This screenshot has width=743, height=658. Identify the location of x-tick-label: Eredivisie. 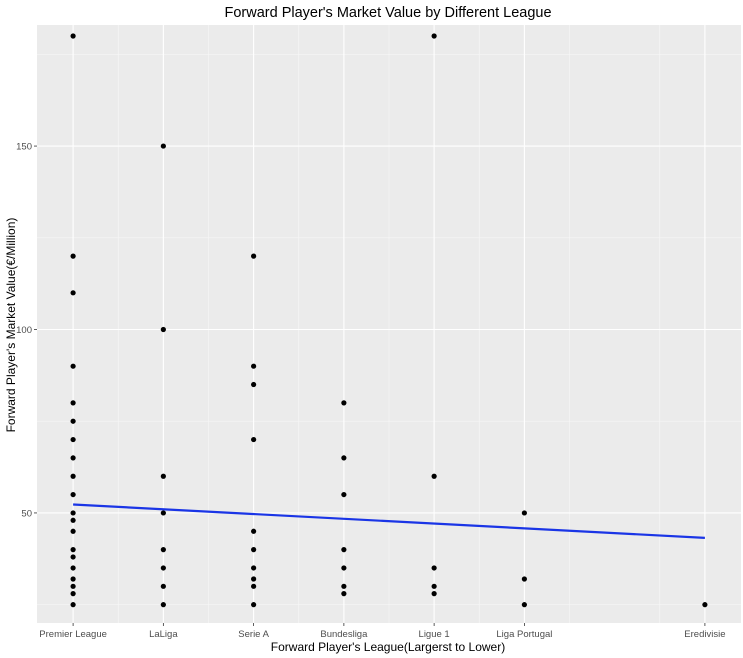
(704, 634).